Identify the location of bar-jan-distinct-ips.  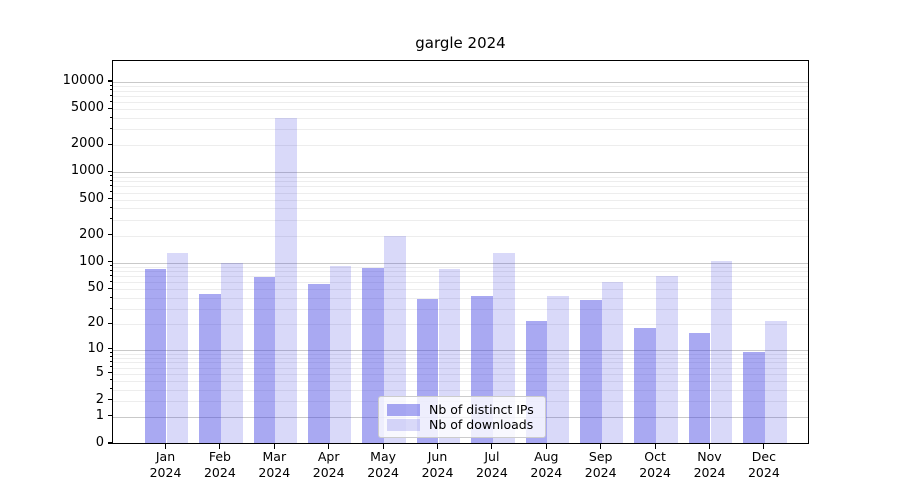
(155, 355).